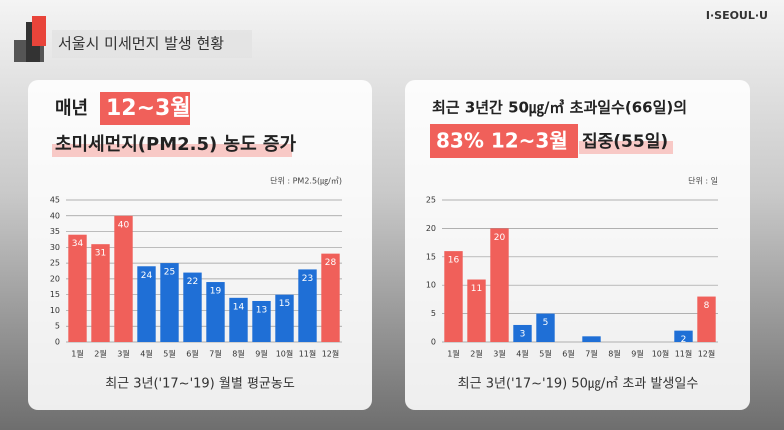 The image size is (784, 430). What do you see at coordinates (546, 323) in the screenshot?
I see `value-label: 5` at bounding box center [546, 323].